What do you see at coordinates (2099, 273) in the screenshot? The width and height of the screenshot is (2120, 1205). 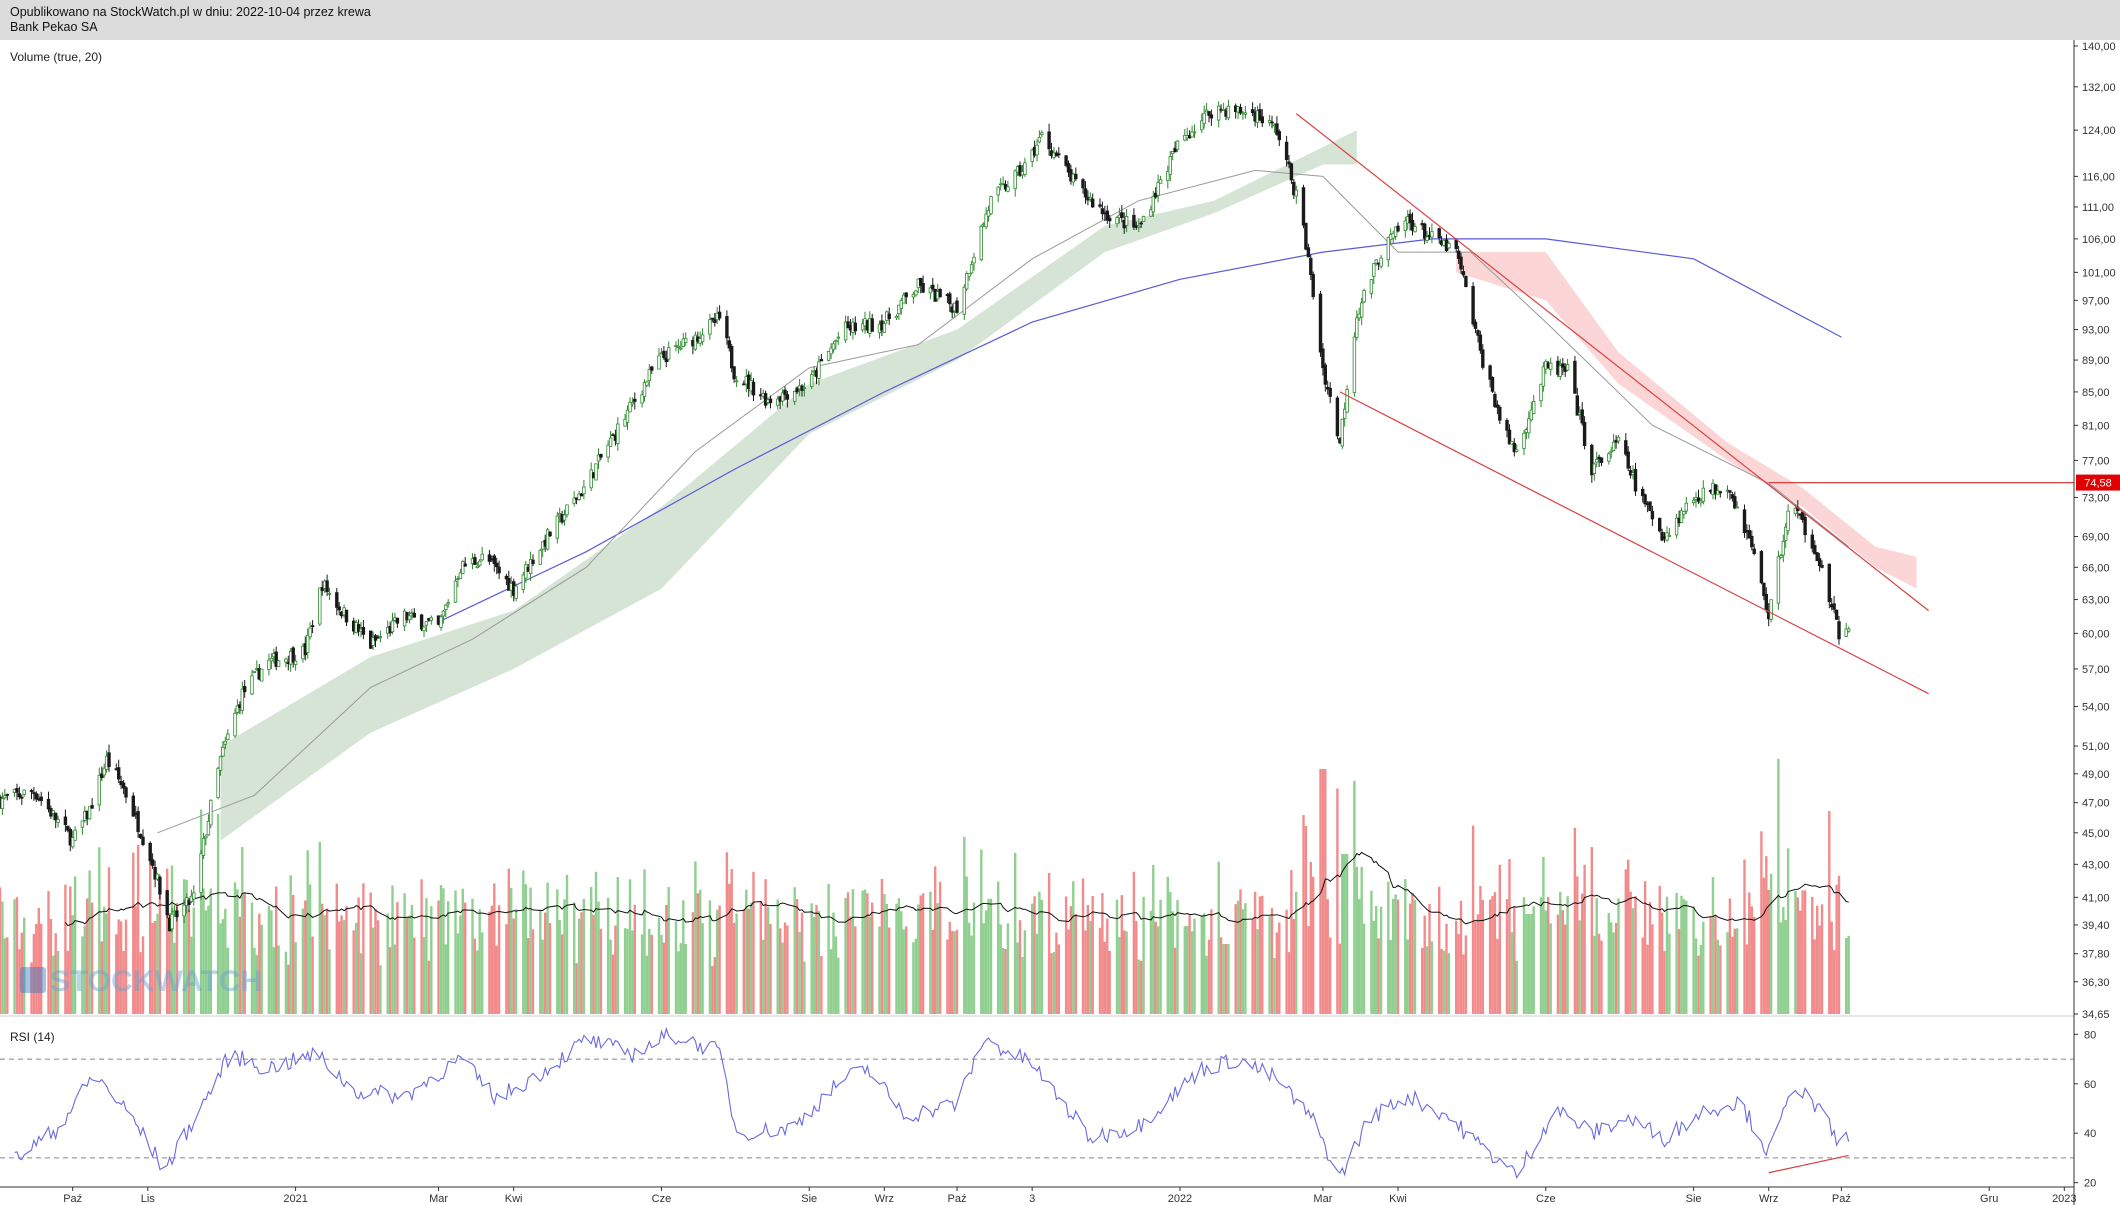 I see `price-tick-label: 101,00` at bounding box center [2099, 273].